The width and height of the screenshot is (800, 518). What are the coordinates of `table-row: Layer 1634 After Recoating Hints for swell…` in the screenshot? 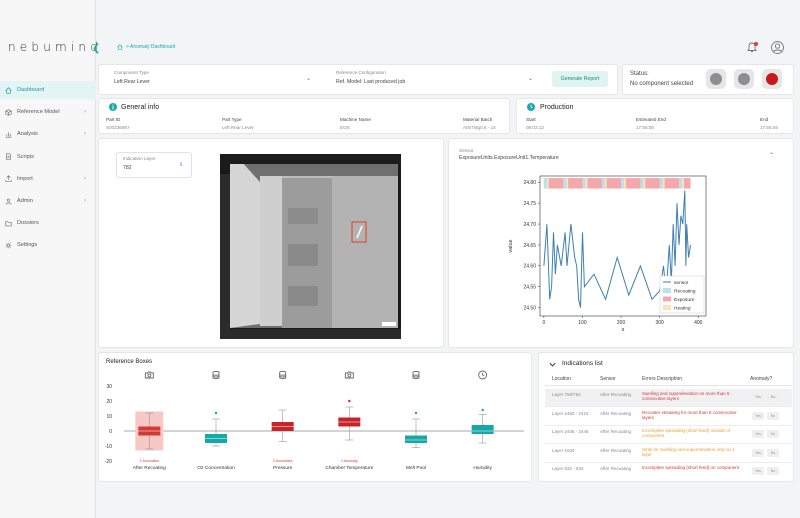 It's located at (668, 454).